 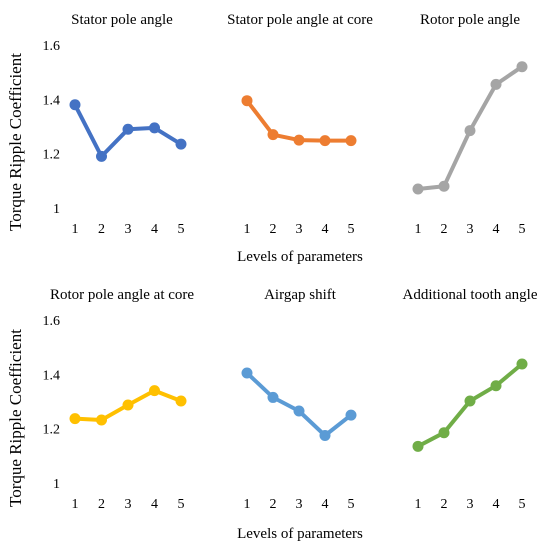 I want to click on chart-panel-6: Additional tooth angle 1 2 3 4 5, so click(x=470, y=399).